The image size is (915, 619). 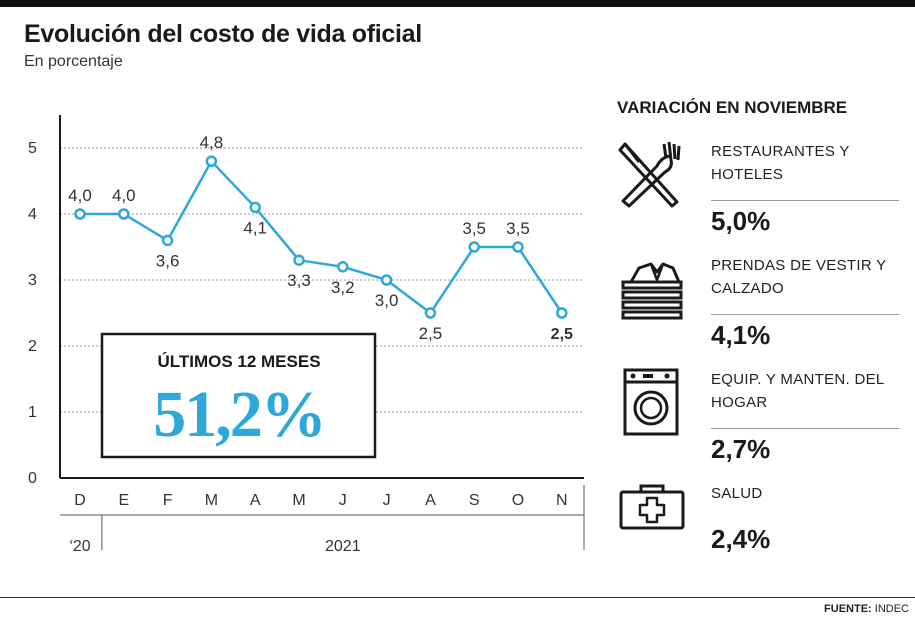 What do you see at coordinates (848, 609) in the screenshot?
I see `source-label: FUENTE:` at bounding box center [848, 609].